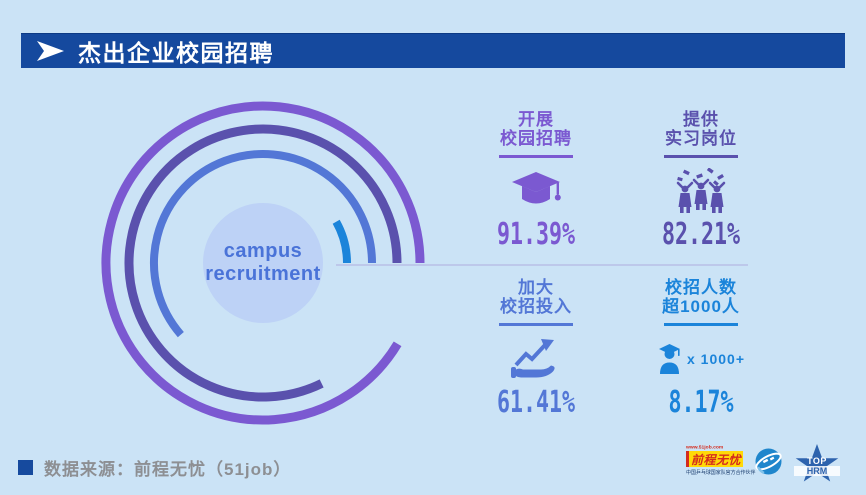 The width and height of the screenshot is (866, 495). I want to click on globe-icon, so click(768, 464).